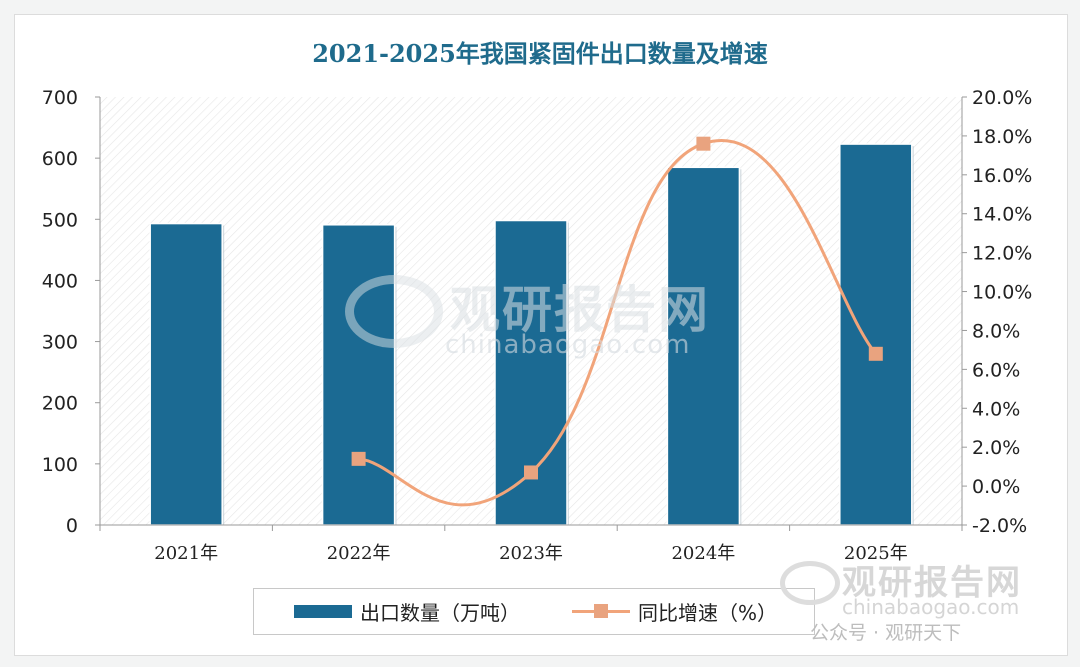 The height and width of the screenshot is (667, 1080). I want to click on legend-label-bar: 出口数量（万吨）, so click(440, 612).